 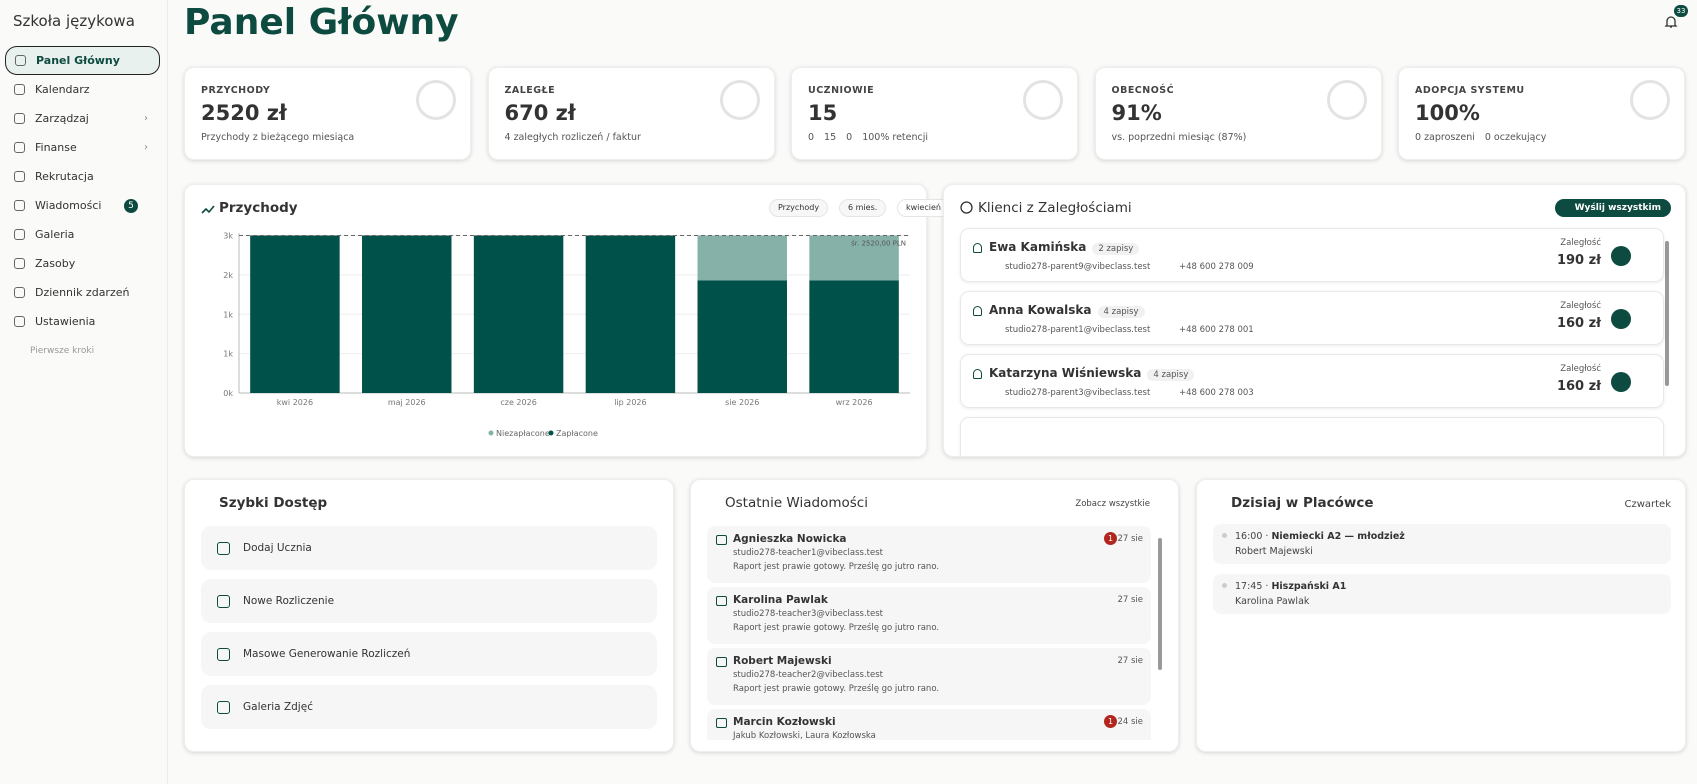 I want to click on bar, so click(x=742, y=258).